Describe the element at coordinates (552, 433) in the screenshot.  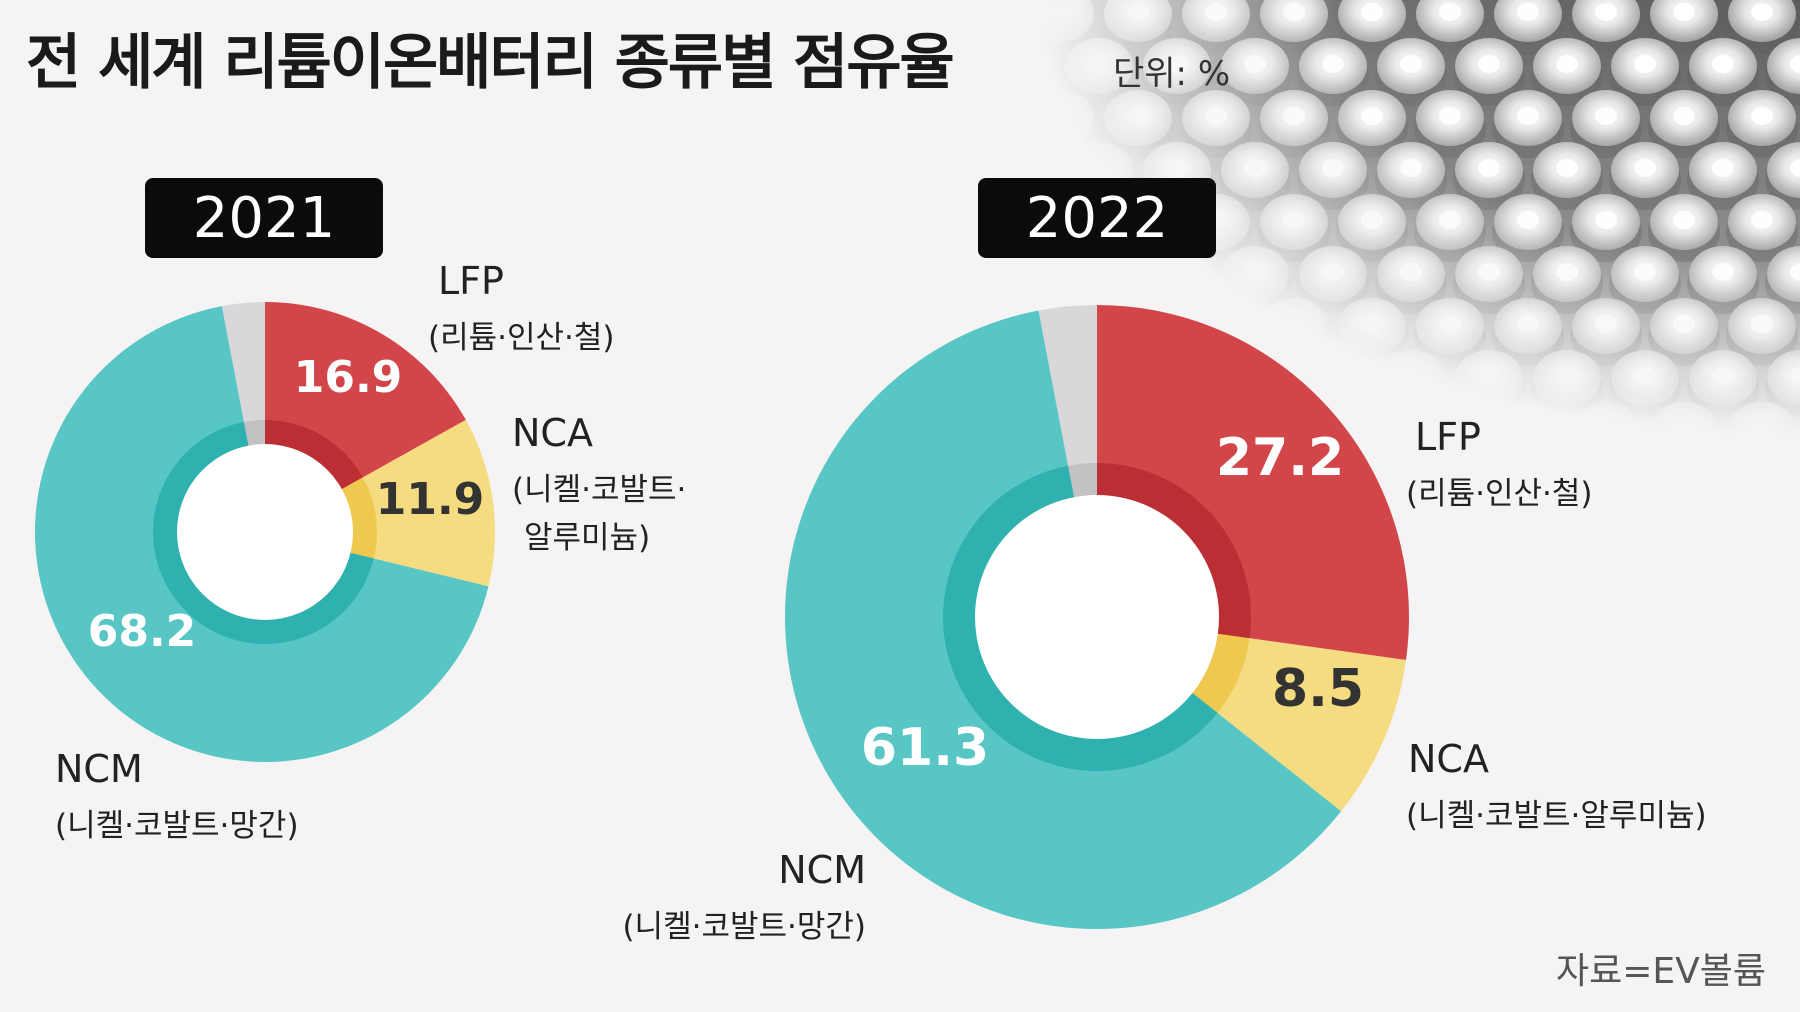
I see `legend-name-nca-2021: NCA` at that location.